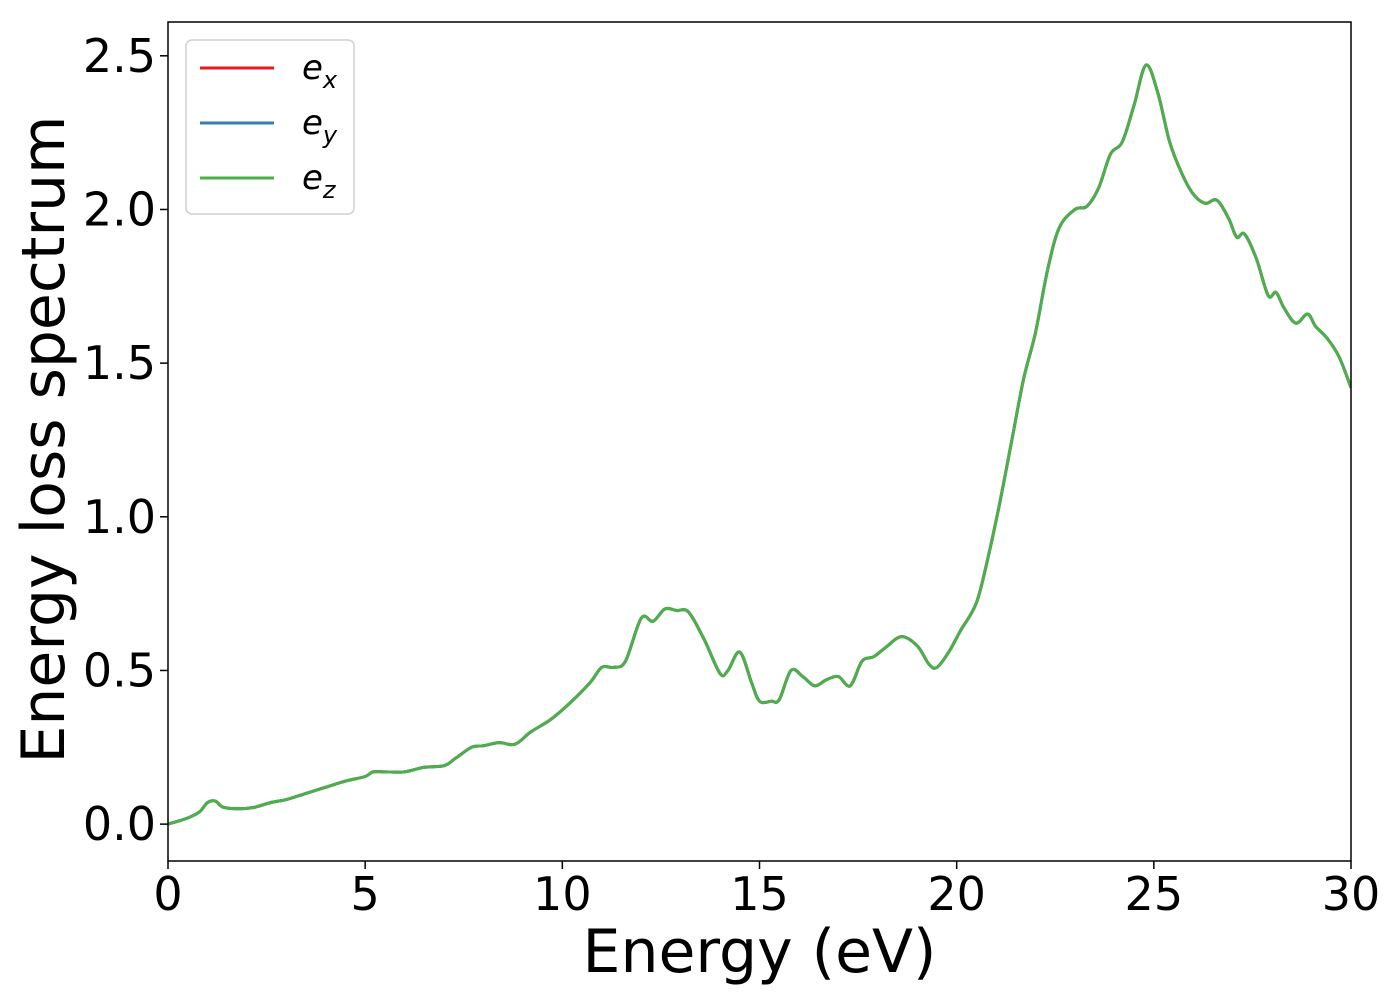 This screenshot has width=1400, height=1000. Describe the element at coordinates (1351, 894) in the screenshot. I see `x-tick-label: 30` at that location.